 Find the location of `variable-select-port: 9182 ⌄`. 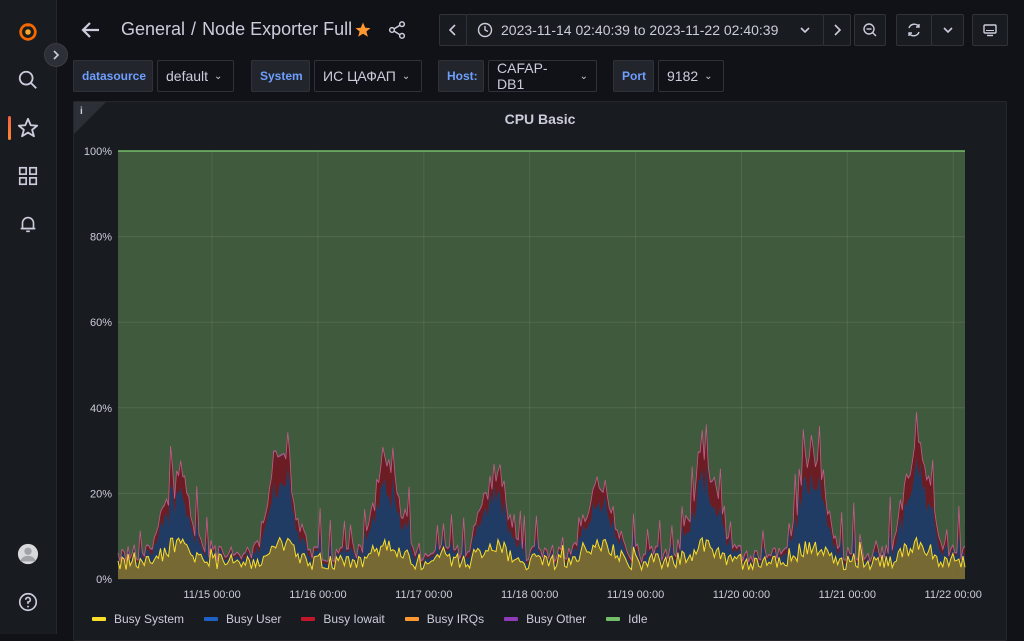

variable-select-port: 9182 ⌄ is located at coordinates (691, 76).